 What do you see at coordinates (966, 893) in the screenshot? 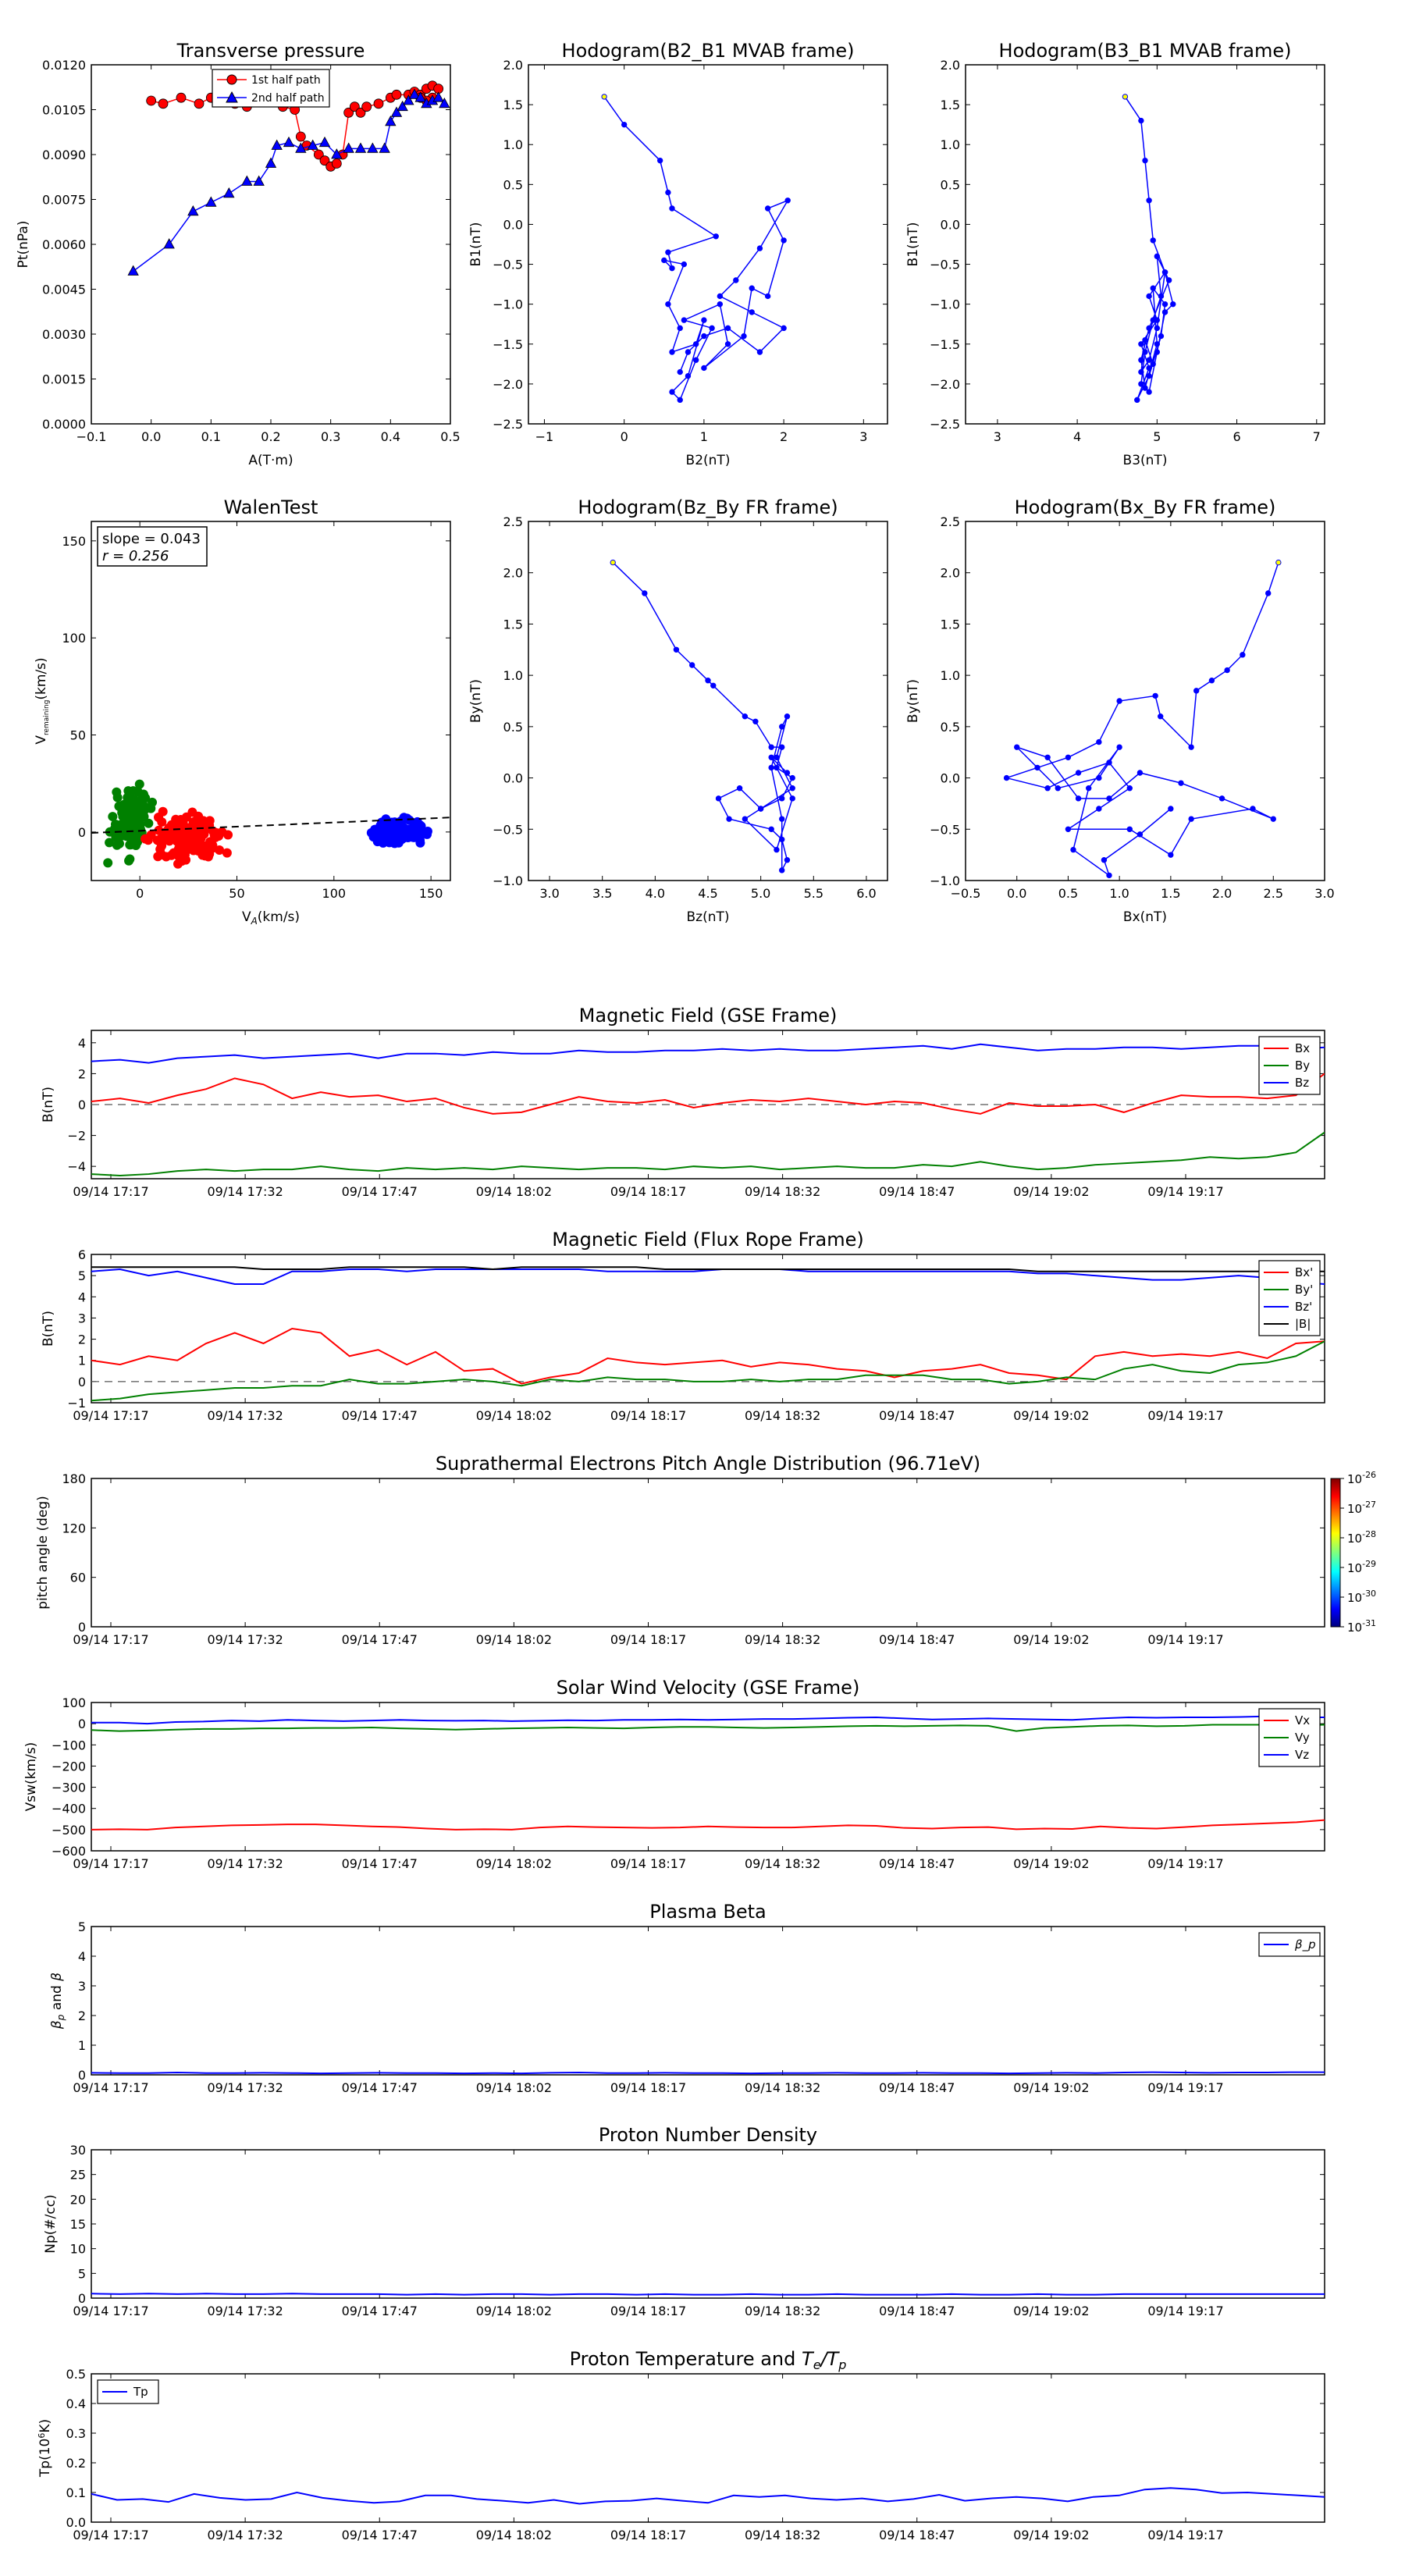
I see `x-tick-label: −0.5` at bounding box center [966, 893].